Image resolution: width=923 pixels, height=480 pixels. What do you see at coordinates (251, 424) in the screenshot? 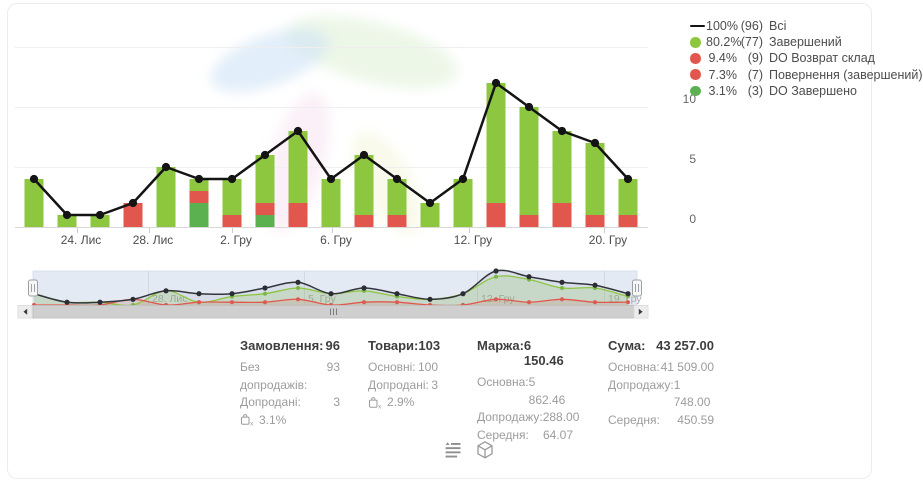
I see `svg-text: x` at bounding box center [251, 424].